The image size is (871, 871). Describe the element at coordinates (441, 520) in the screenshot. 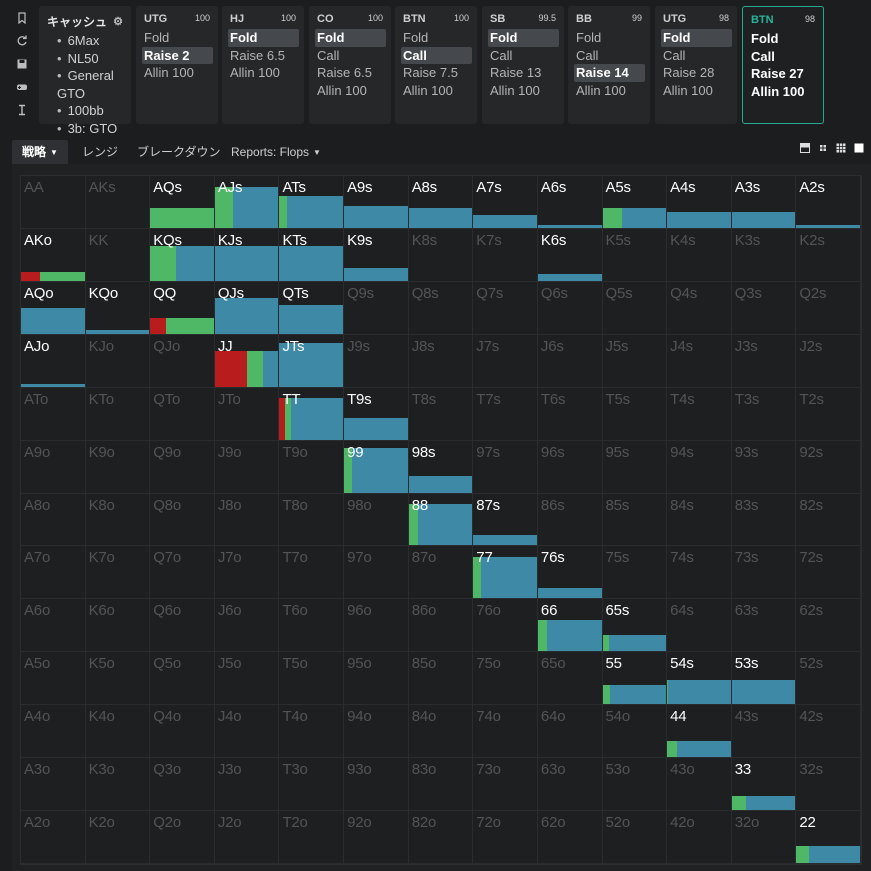

I see `hand-cell-88: 88` at that location.